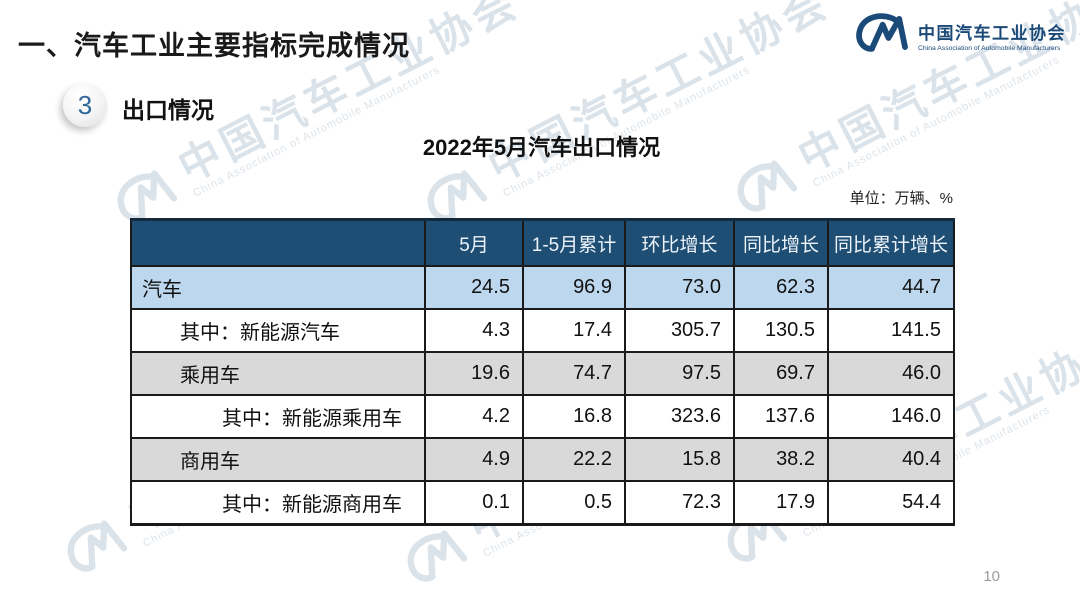 Image resolution: width=1080 pixels, height=607 pixels. I want to click on table-row: 汽车 24.5 96.9 73.0 62.3 44.7, so click(542, 287).